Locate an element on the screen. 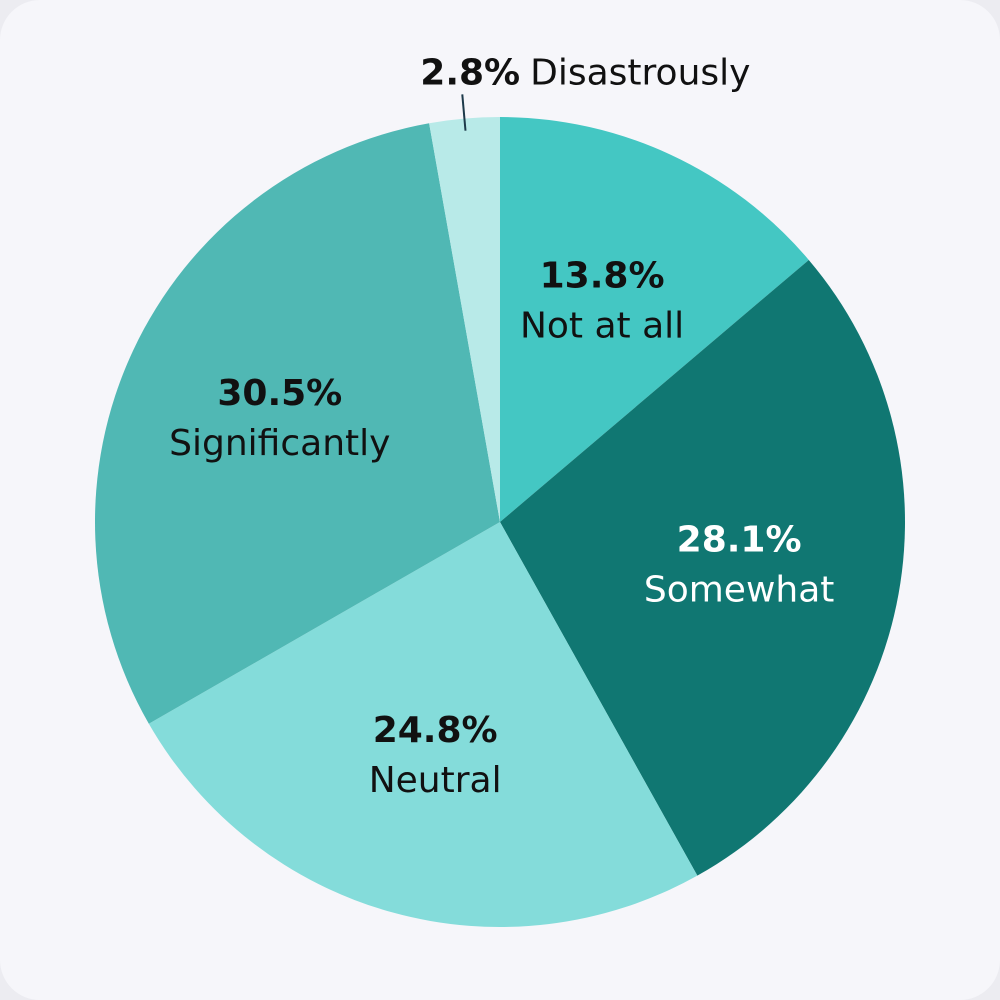 This screenshot has width=1000, height=1000. leader-line is located at coordinates (464, 112).